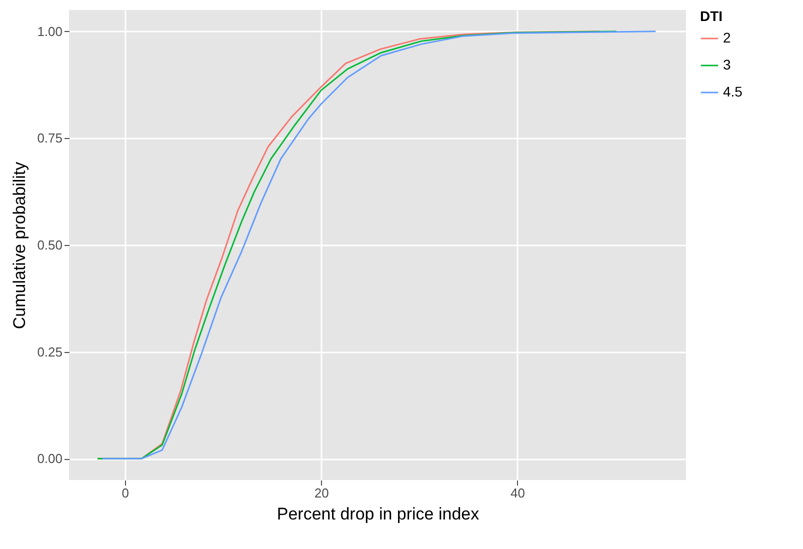 This screenshot has height=549, width=803. Describe the element at coordinates (49, 458) in the screenshot. I see `y-tick-label: 0.00` at that location.